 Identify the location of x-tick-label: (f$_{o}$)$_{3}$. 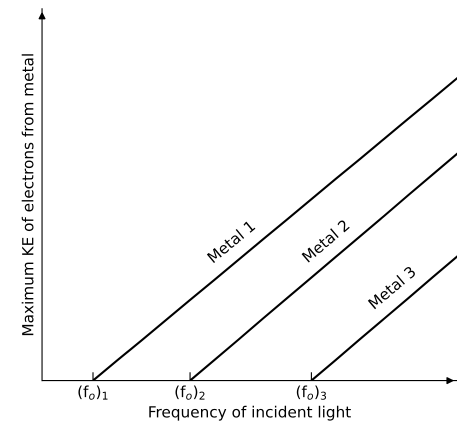
(311, 392).